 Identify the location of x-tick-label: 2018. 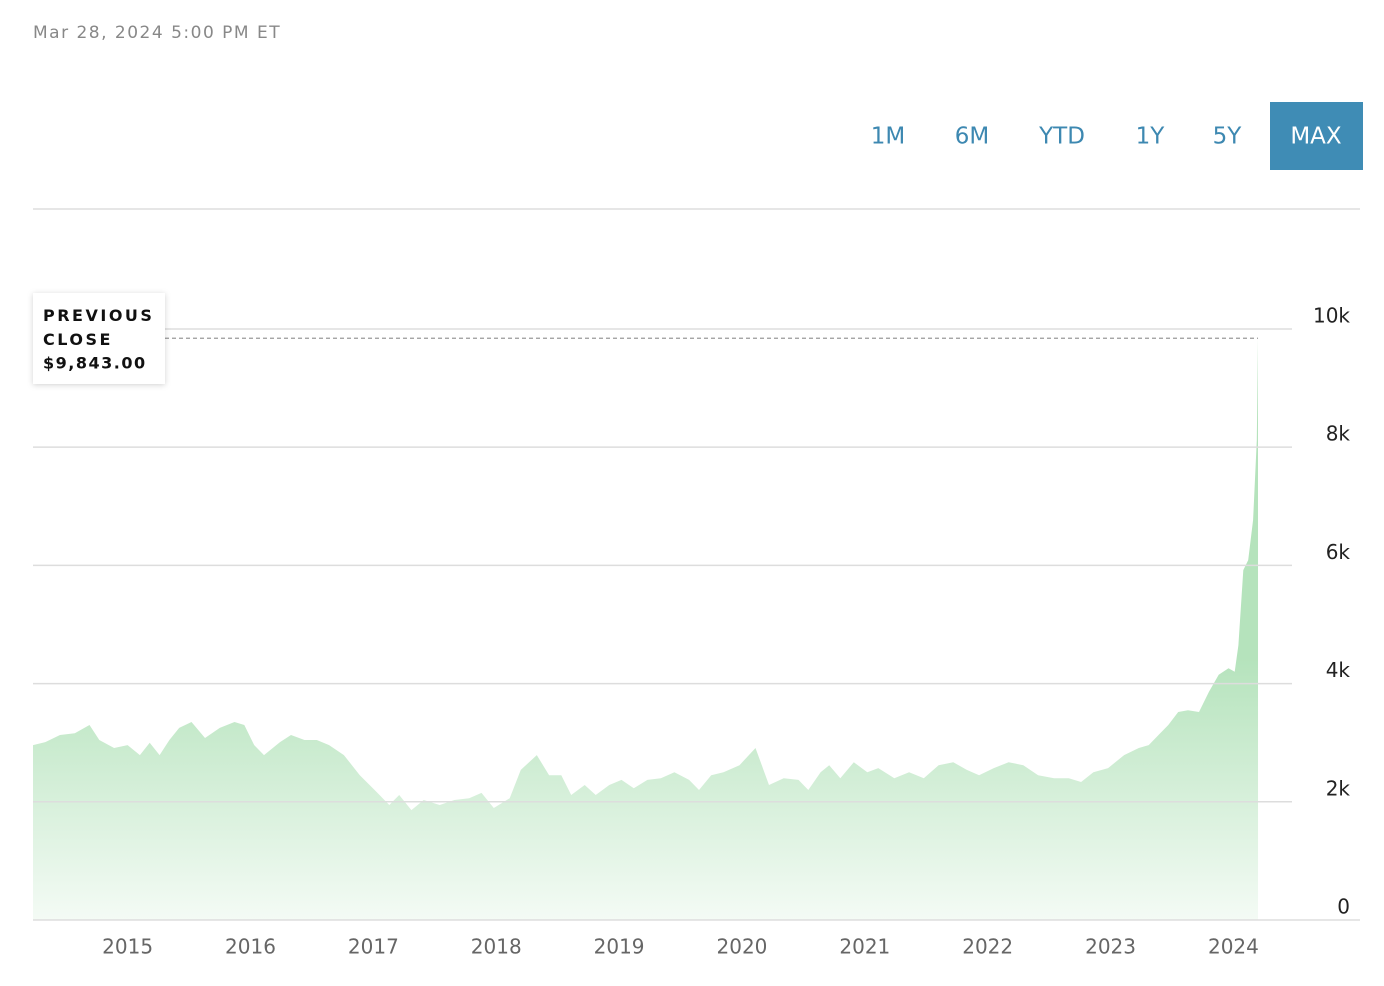
(496, 947).